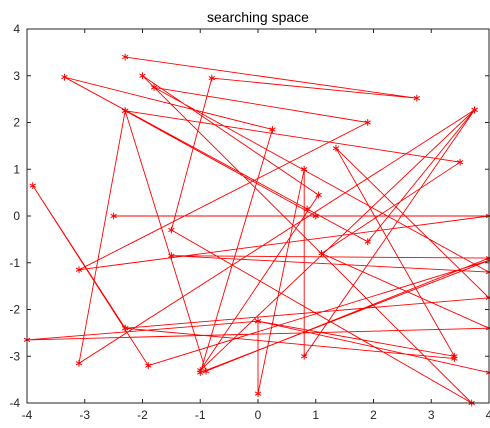  I want to click on x-tick-label: -3, so click(84, 415).